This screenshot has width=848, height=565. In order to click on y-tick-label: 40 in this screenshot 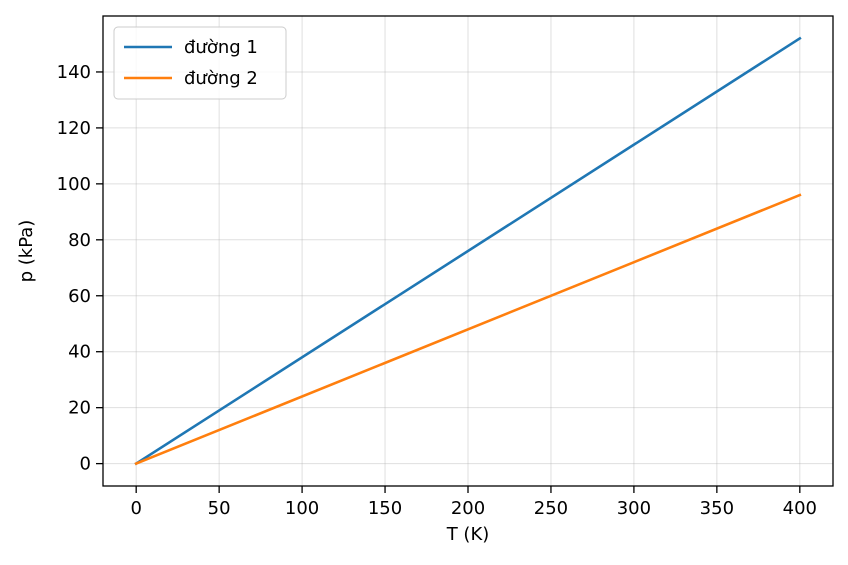, I will do `click(79, 352)`.